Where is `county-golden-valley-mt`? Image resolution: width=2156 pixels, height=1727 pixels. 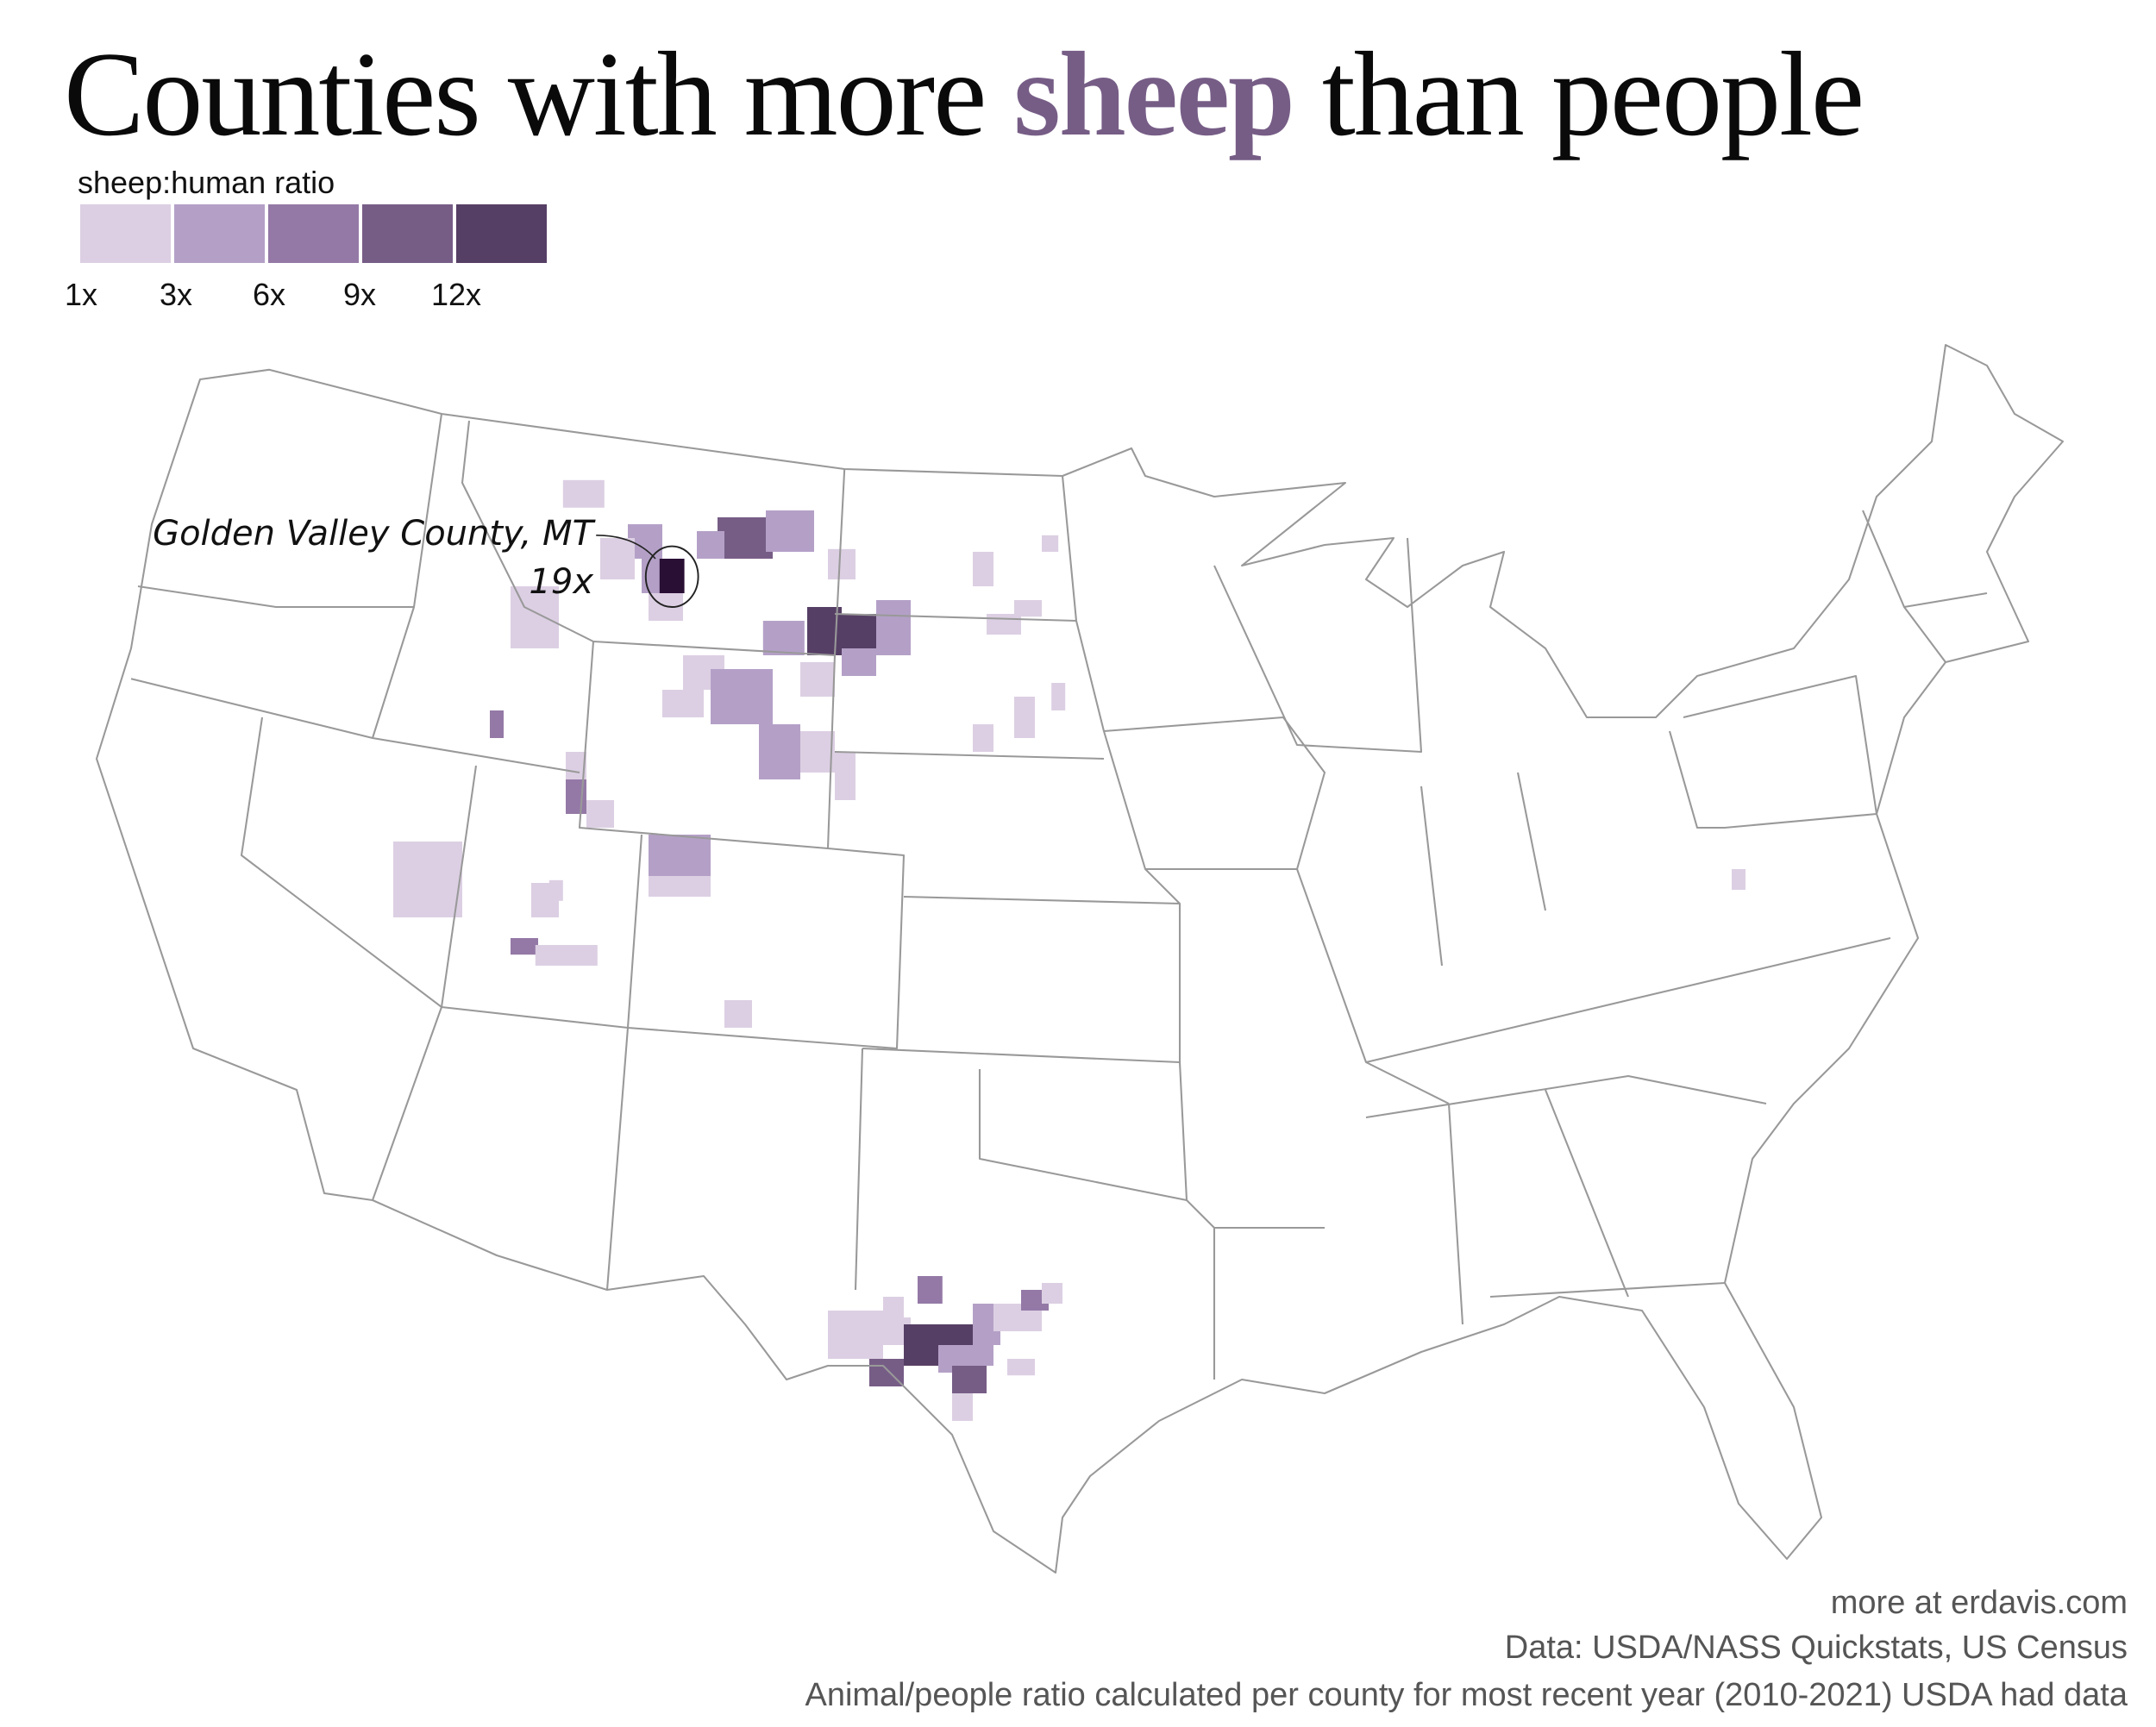 county-golden-valley-mt is located at coordinates (672, 576).